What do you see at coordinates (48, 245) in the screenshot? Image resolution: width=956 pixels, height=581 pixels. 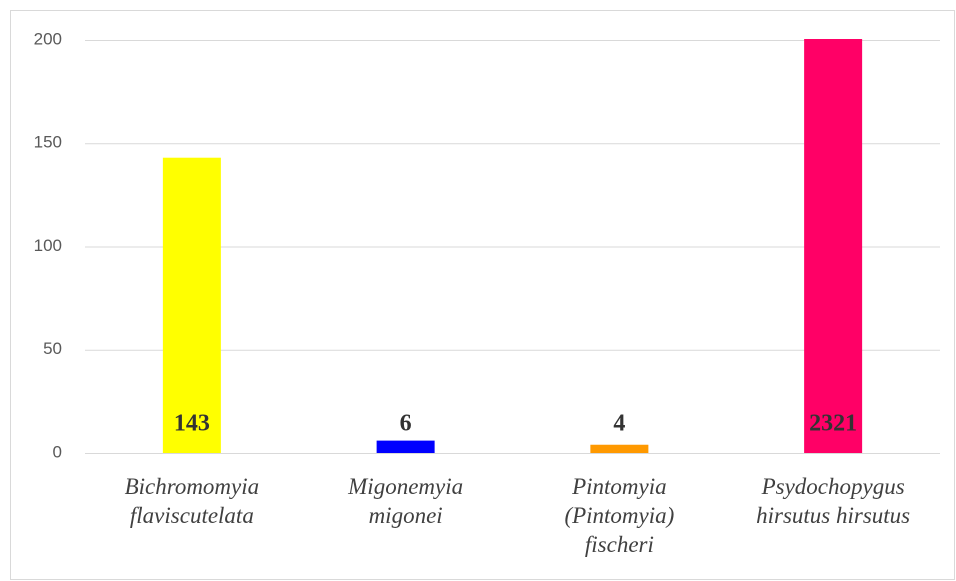 I see `y-tick-label: 100` at bounding box center [48, 245].